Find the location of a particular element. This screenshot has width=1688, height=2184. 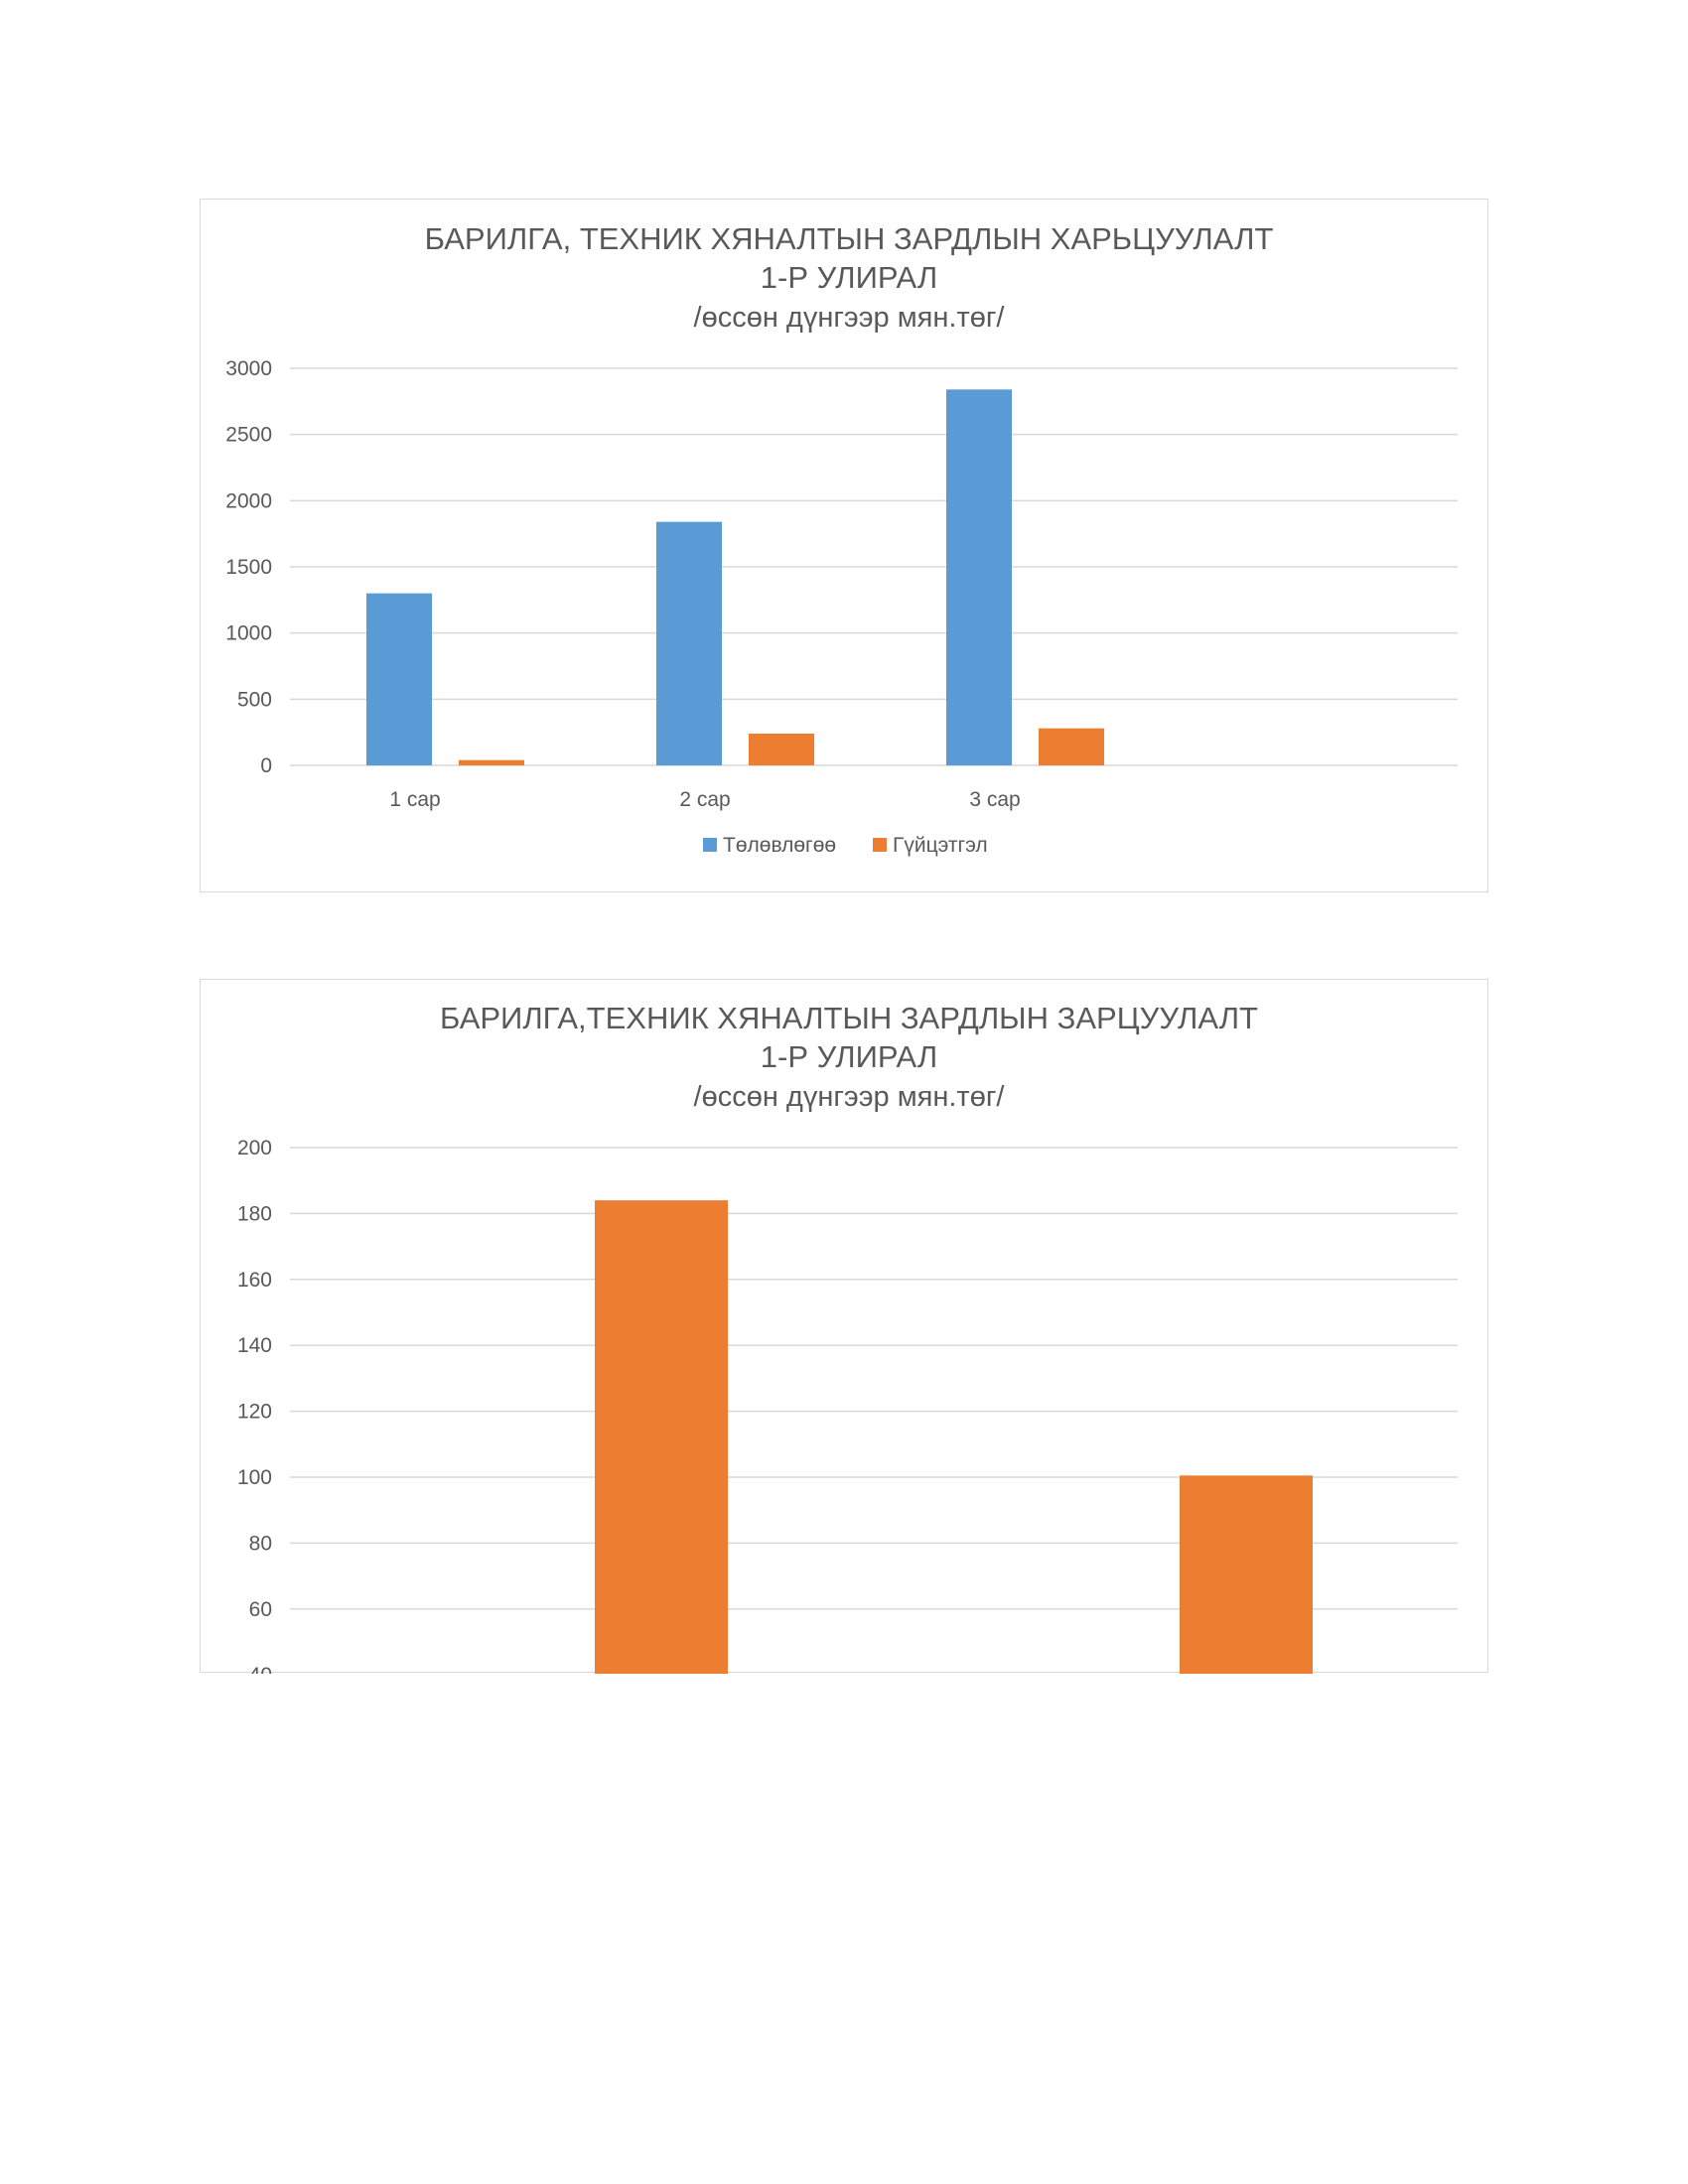

legend-label-actual: Гүйцэтгэл is located at coordinates (940, 845).